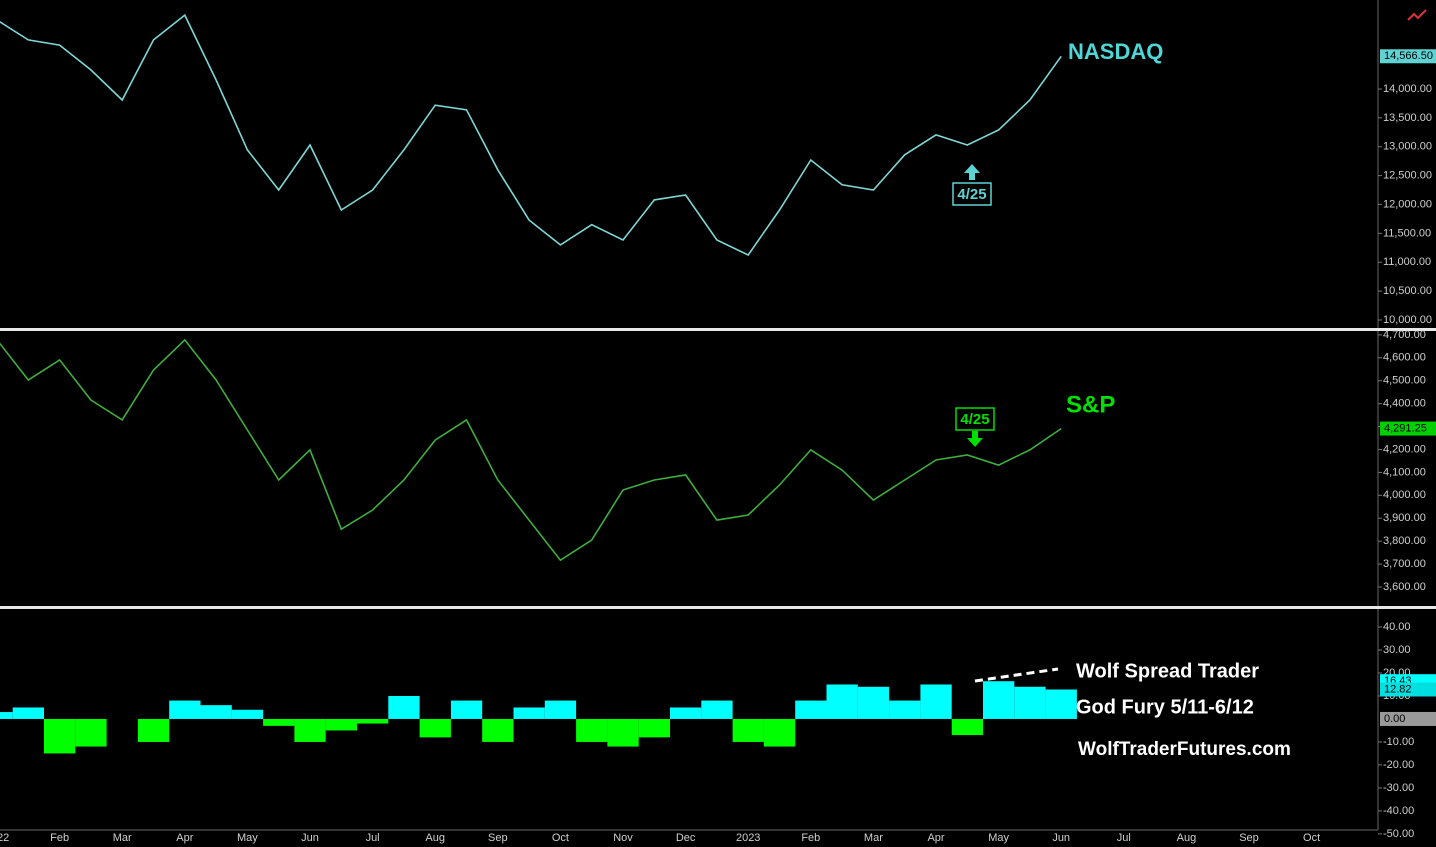  What do you see at coordinates (1407, 291) in the screenshot?
I see `y-tick-label: 10,500.00` at bounding box center [1407, 291].